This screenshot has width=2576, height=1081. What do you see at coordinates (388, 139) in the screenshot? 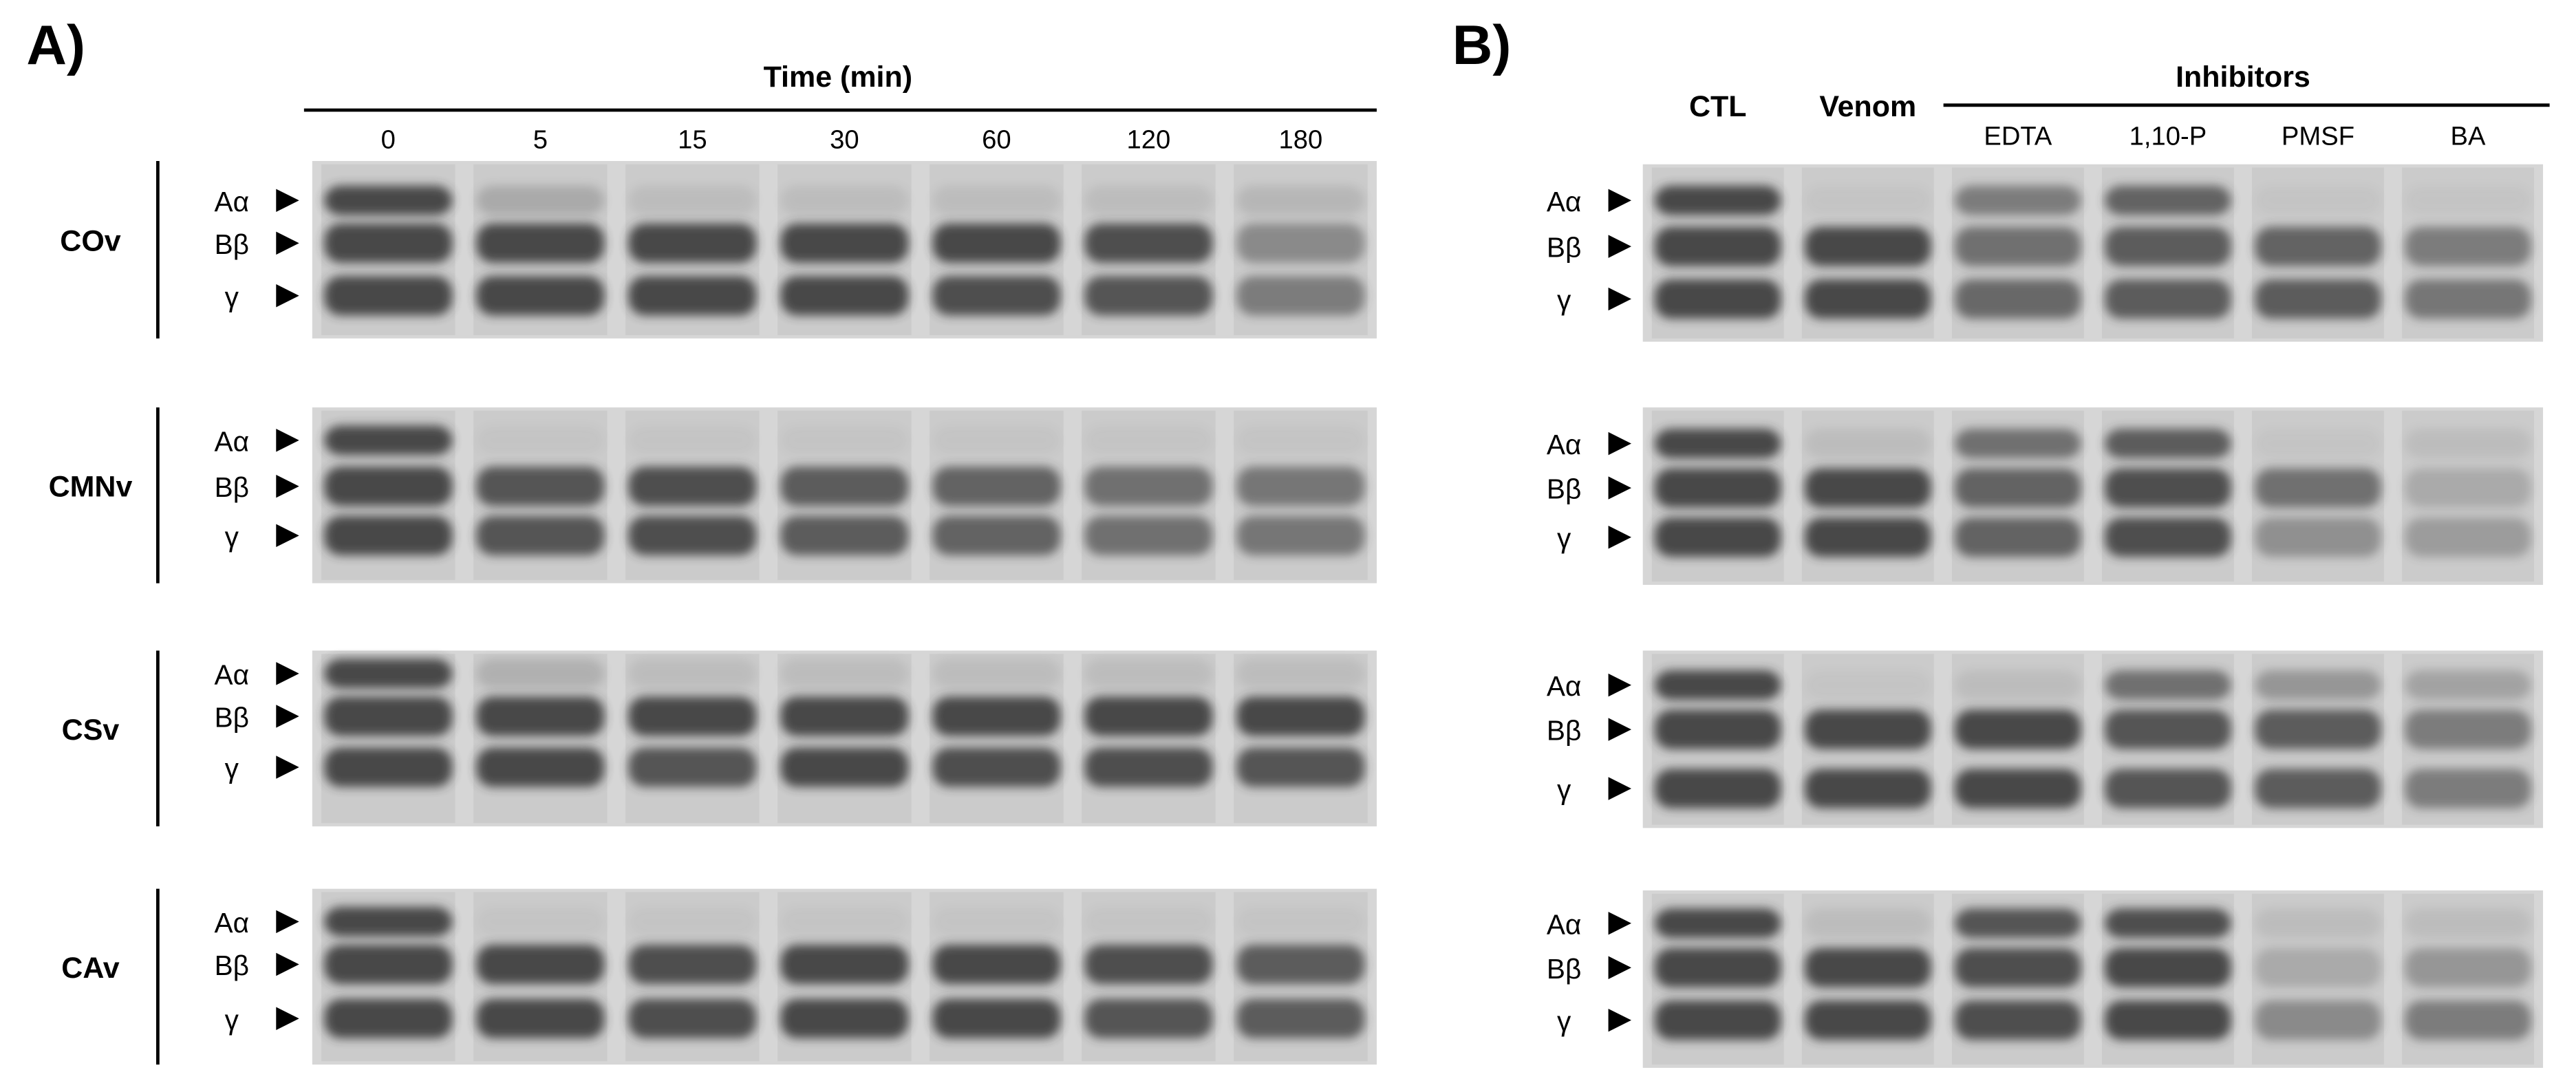
I see `lane-label: 0` at bounding box center [388, 139].